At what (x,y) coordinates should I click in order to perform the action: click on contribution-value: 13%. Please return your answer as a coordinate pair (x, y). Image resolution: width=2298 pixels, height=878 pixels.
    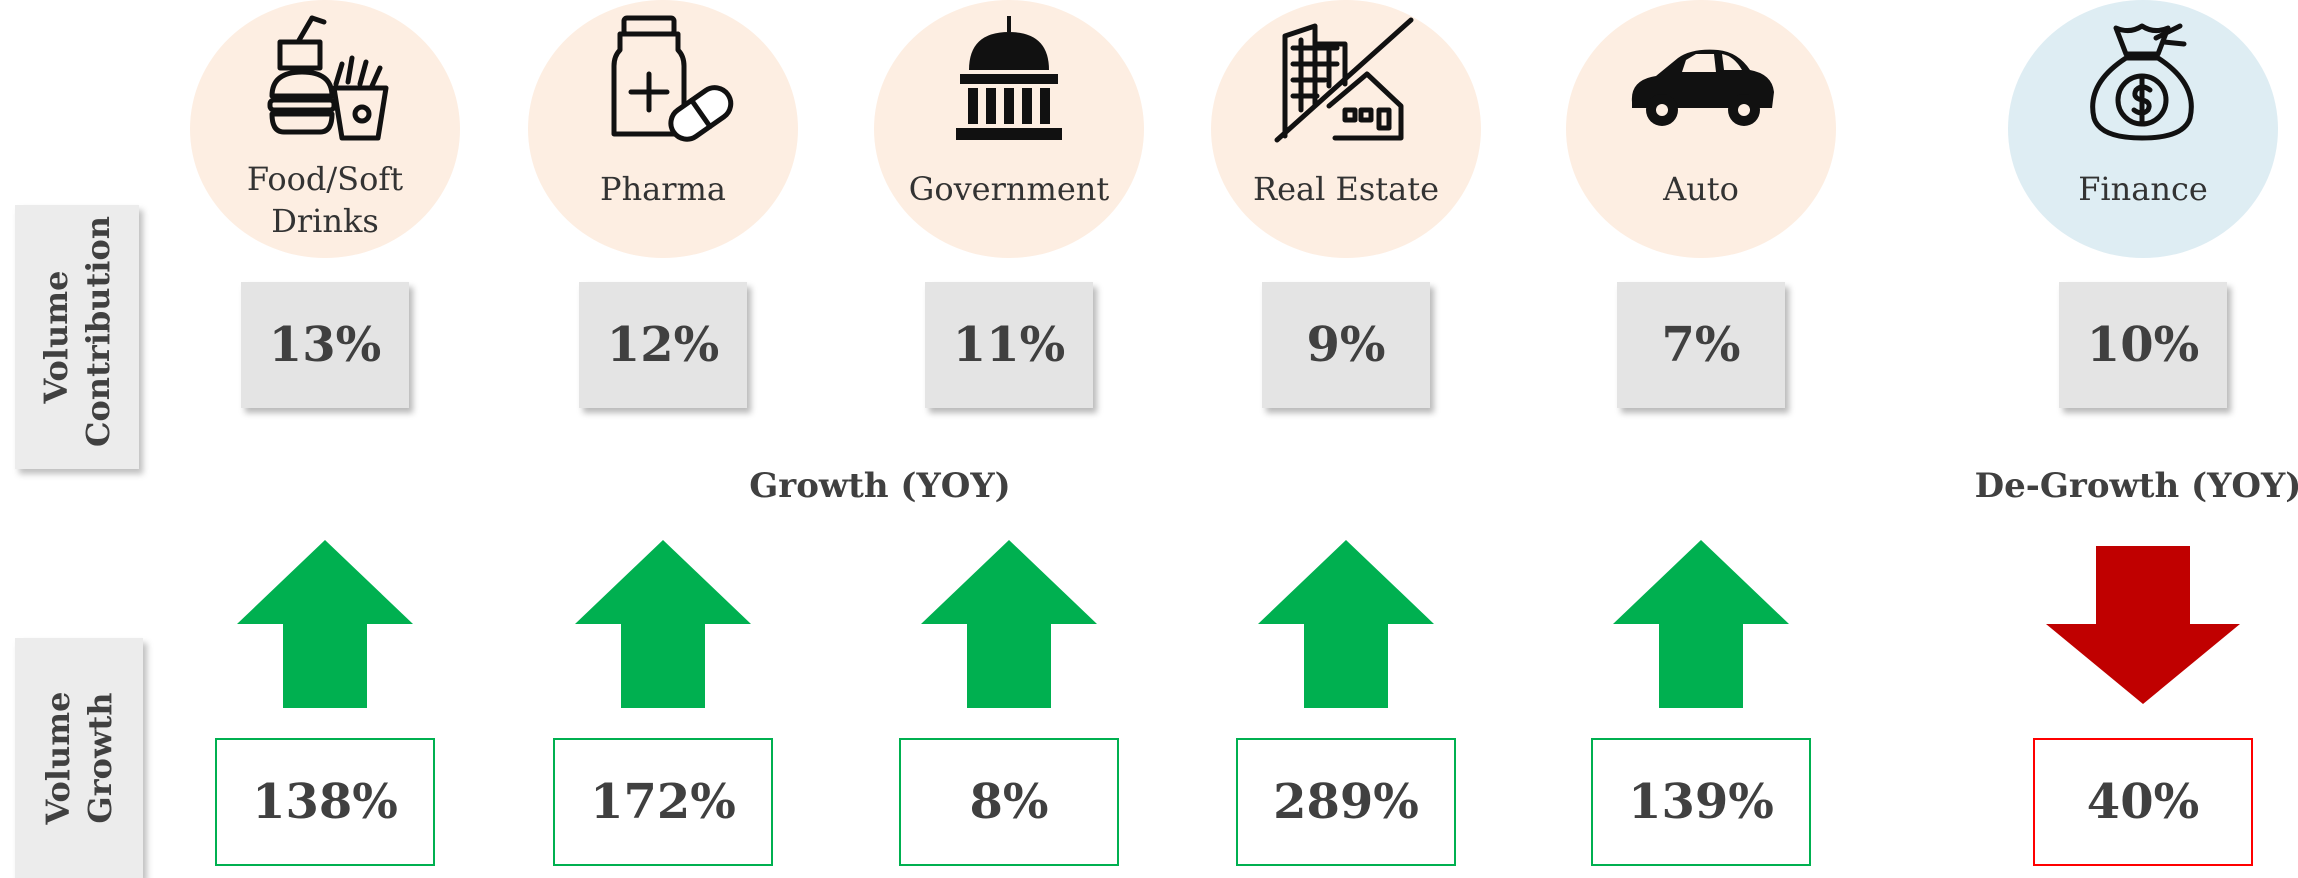
    Looking at the image, I should click on (325, 345).